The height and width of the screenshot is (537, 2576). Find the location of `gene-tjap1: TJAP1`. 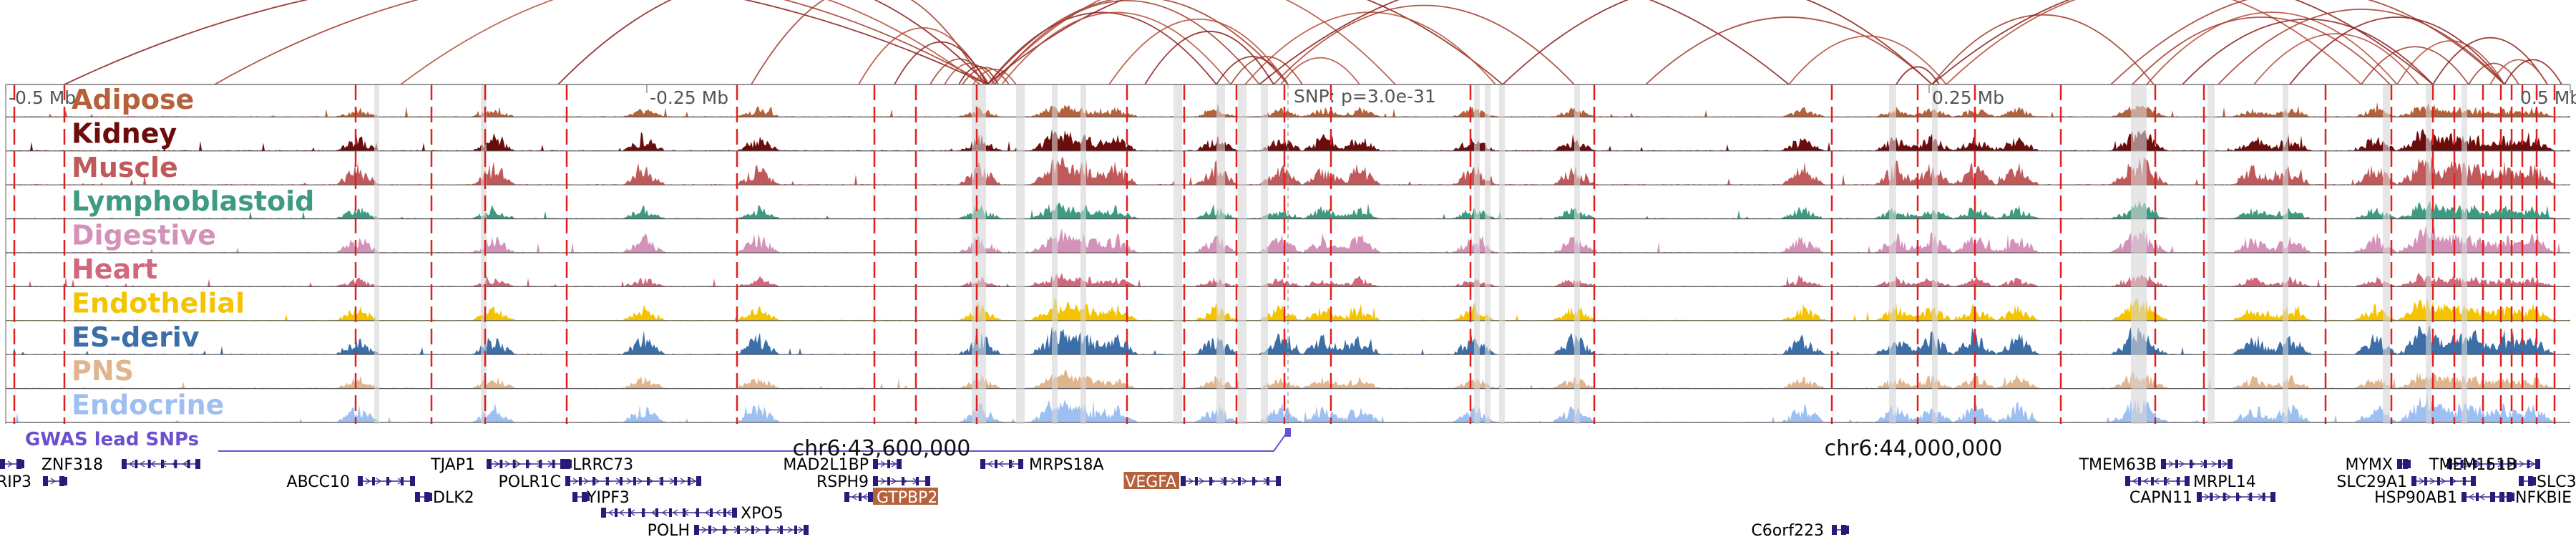

gene-tjap1: TJAP1 is located at coordinates (497, 465).